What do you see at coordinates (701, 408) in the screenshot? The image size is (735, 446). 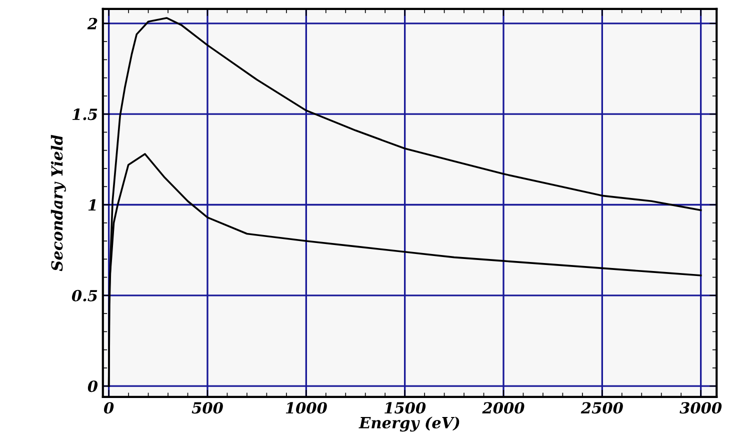 I see `x-tick-label: 3000` at bounding box center [701, 408].